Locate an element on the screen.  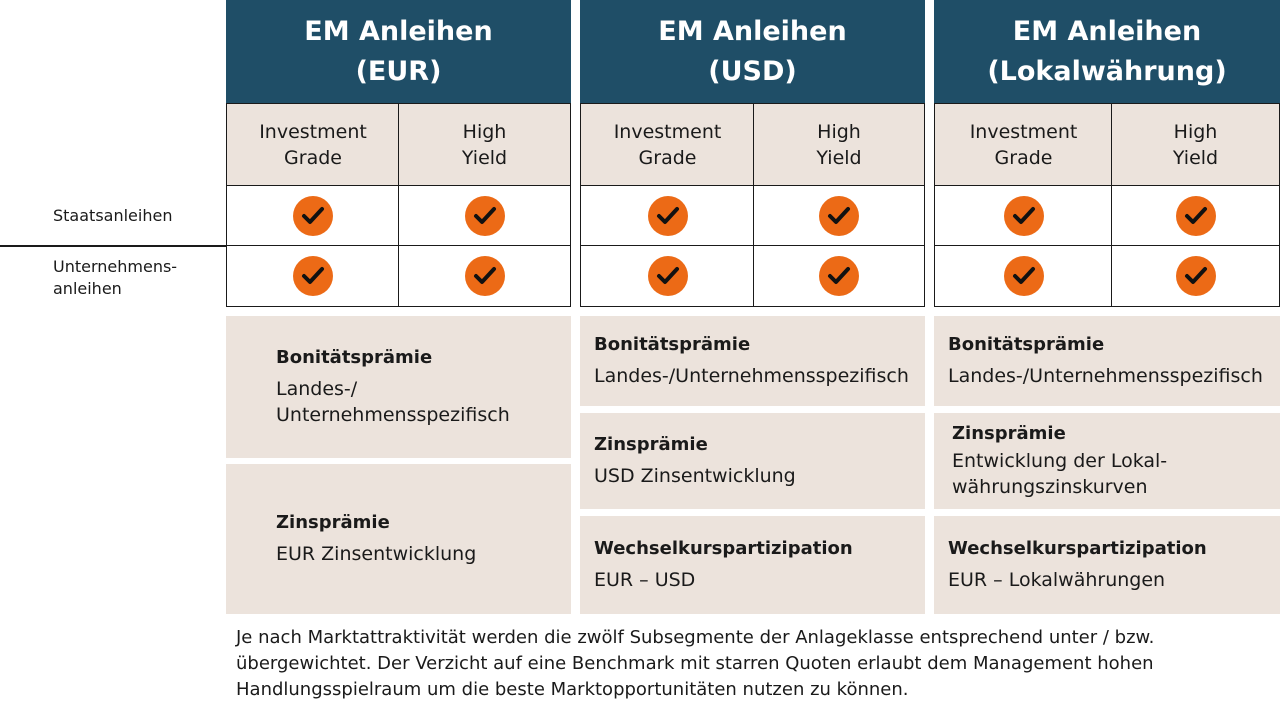
info-text: Entwicklung der Lokal- is located at coordinates (1060, 461).